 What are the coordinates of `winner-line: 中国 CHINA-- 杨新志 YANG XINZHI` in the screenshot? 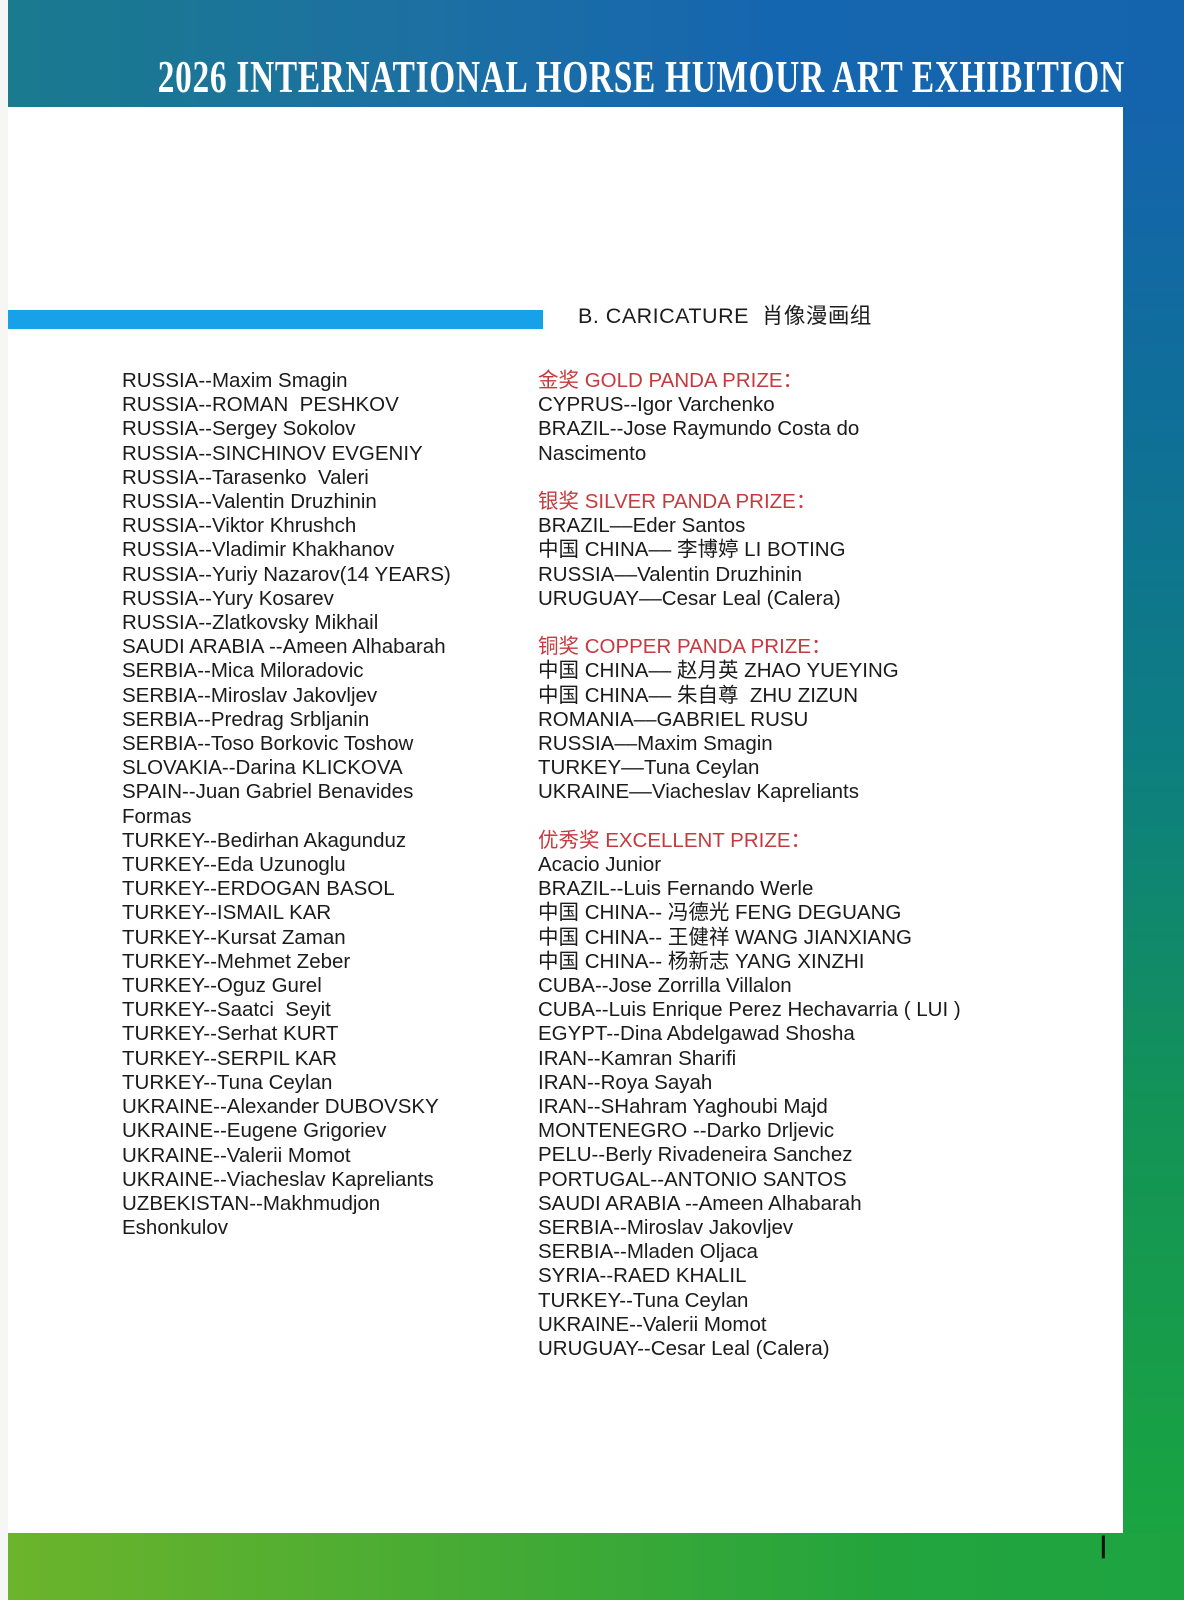 It's located at (701, 961).